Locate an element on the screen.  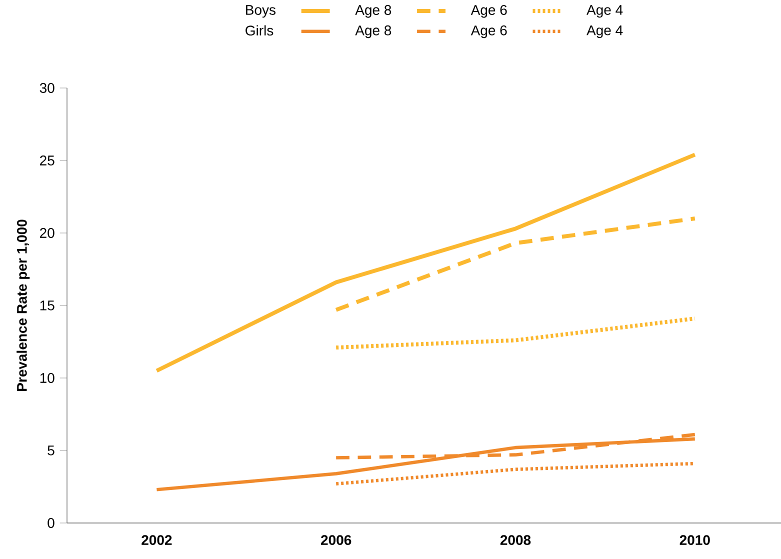
line-series is located at coordinates (426, 464).